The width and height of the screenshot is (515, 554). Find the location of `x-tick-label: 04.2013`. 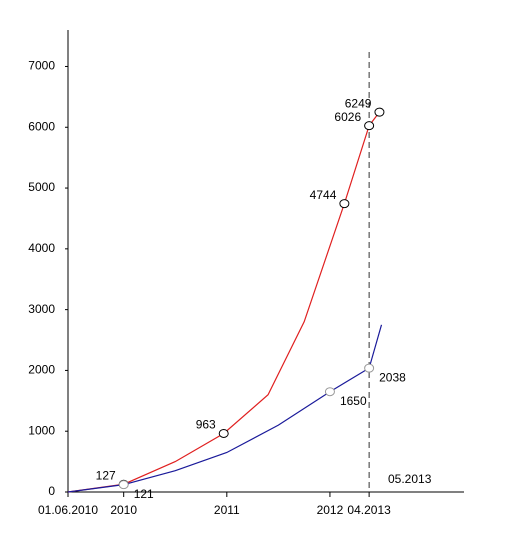

x-tick-label: 04.2013 is located at coordinates (369, 510).